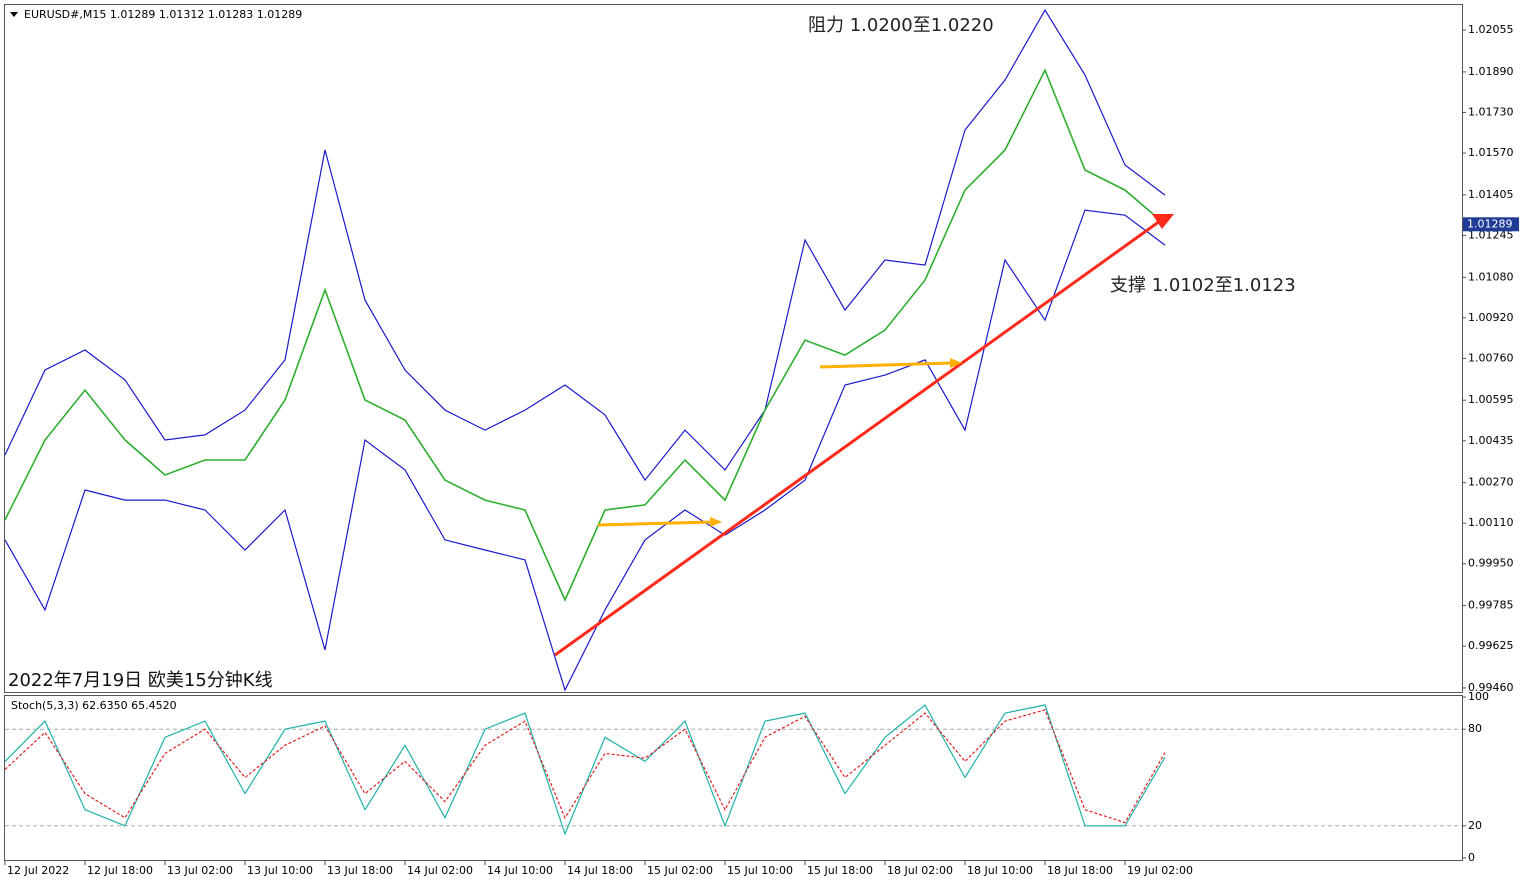  Describe the element at coordinates (1491, 357) in the screenshot. I see `y-tick-label: 1.00760` at that location.